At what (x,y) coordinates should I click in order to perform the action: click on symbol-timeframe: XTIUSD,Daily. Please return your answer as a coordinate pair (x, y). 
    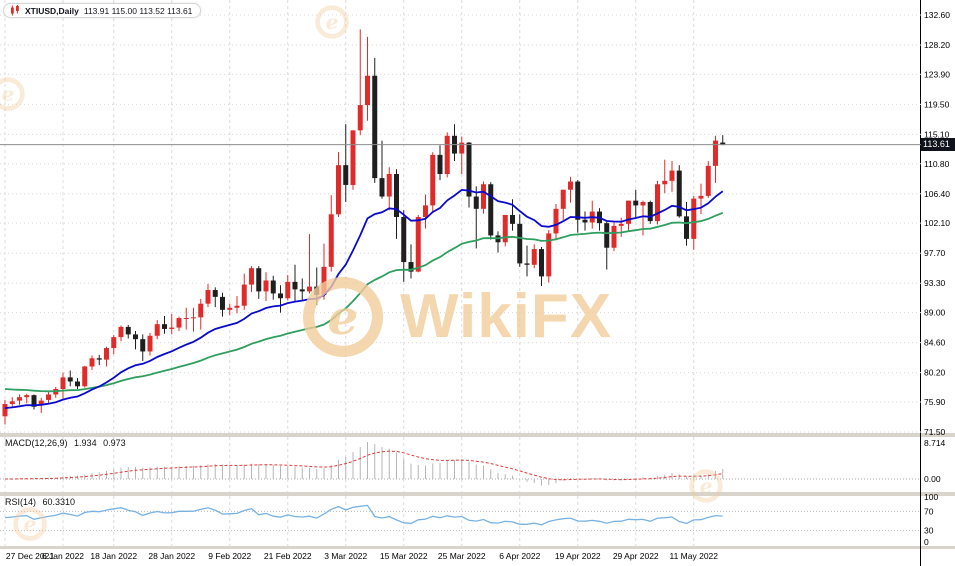
    Looking at the image, I should click on (52, 10).